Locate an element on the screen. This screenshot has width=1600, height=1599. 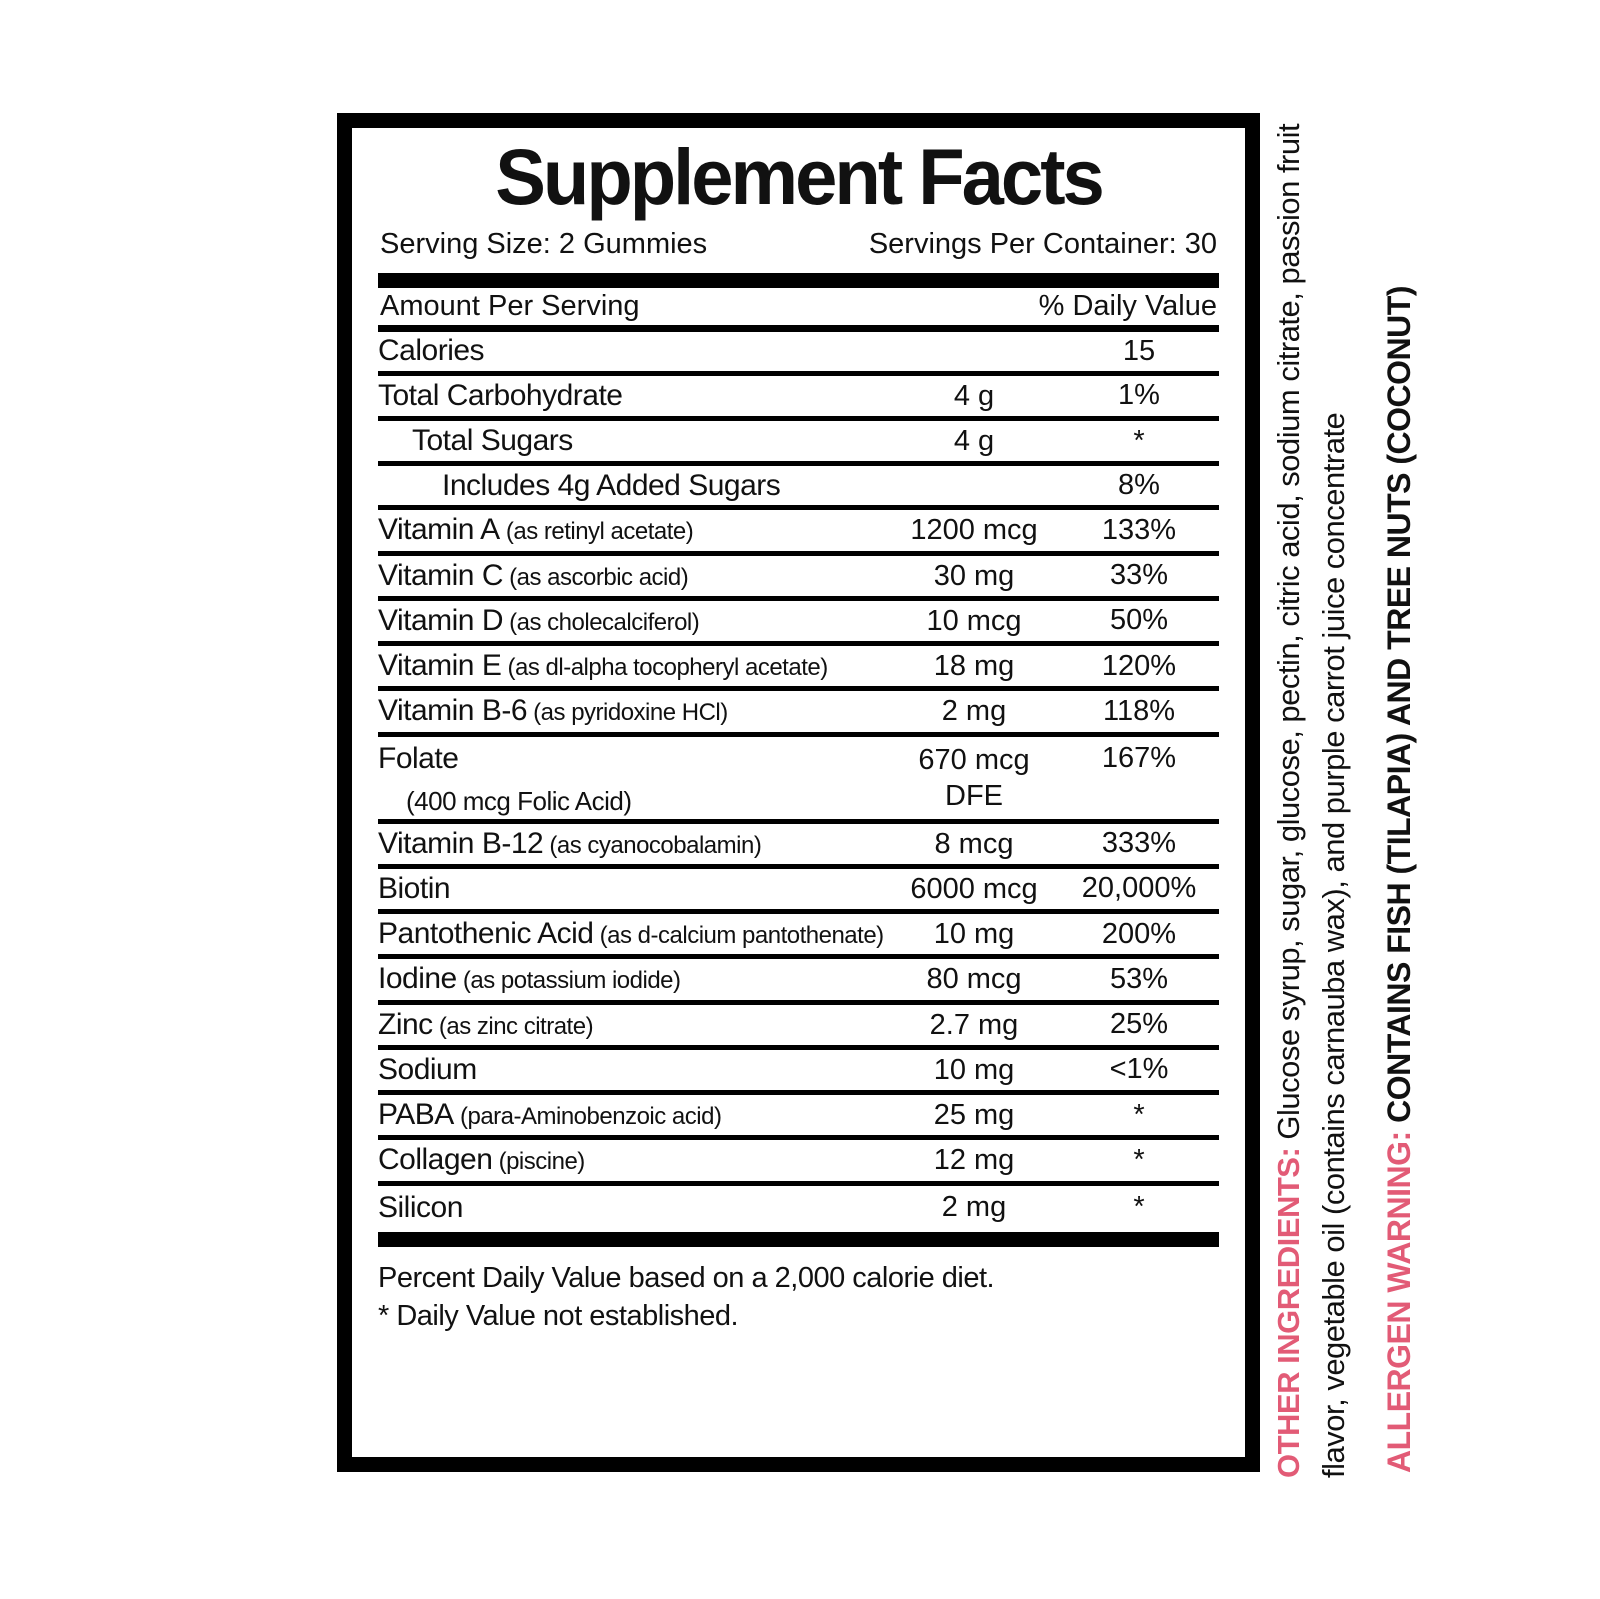
nutrient-name: Vitamin D (as cholecalciferol) is located at coordinates (539, 620).